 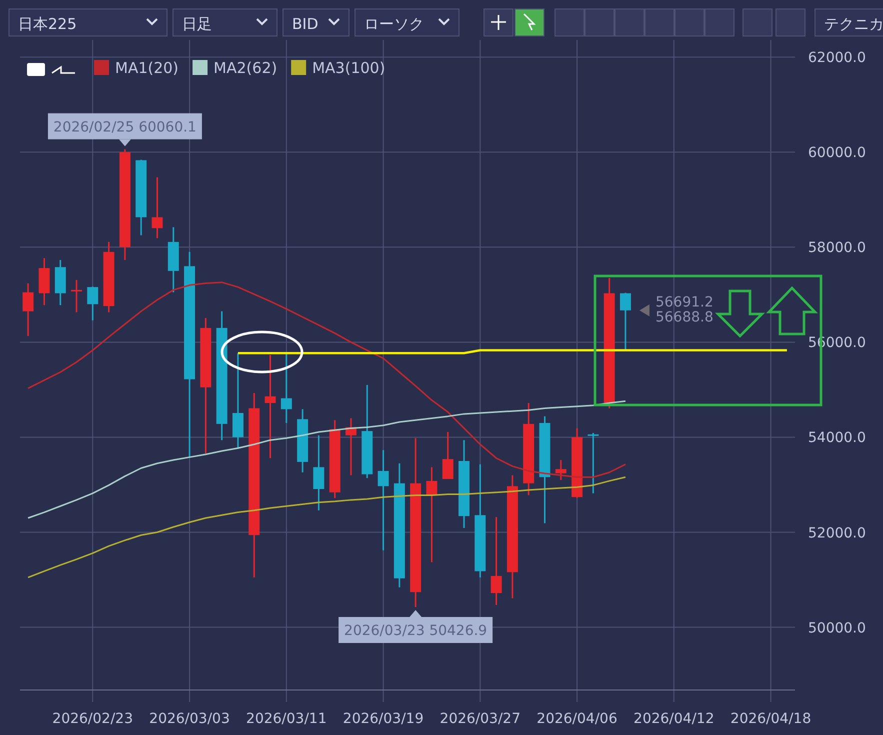 I want to click on xtick: 2026/04/06, so click(x=577, y=719).